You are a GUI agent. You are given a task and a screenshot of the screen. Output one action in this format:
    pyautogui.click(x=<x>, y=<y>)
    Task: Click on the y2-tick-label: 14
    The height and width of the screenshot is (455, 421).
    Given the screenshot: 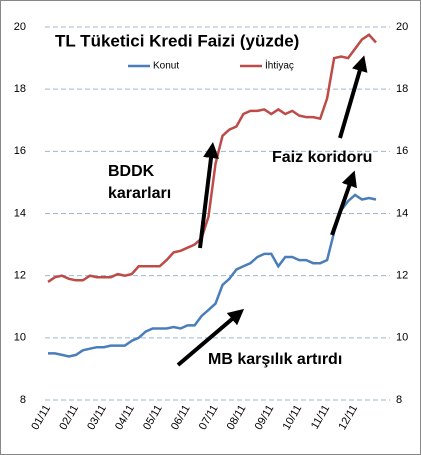 What is the action you would take?
    pyautogui.click(x=402, y=213)
    